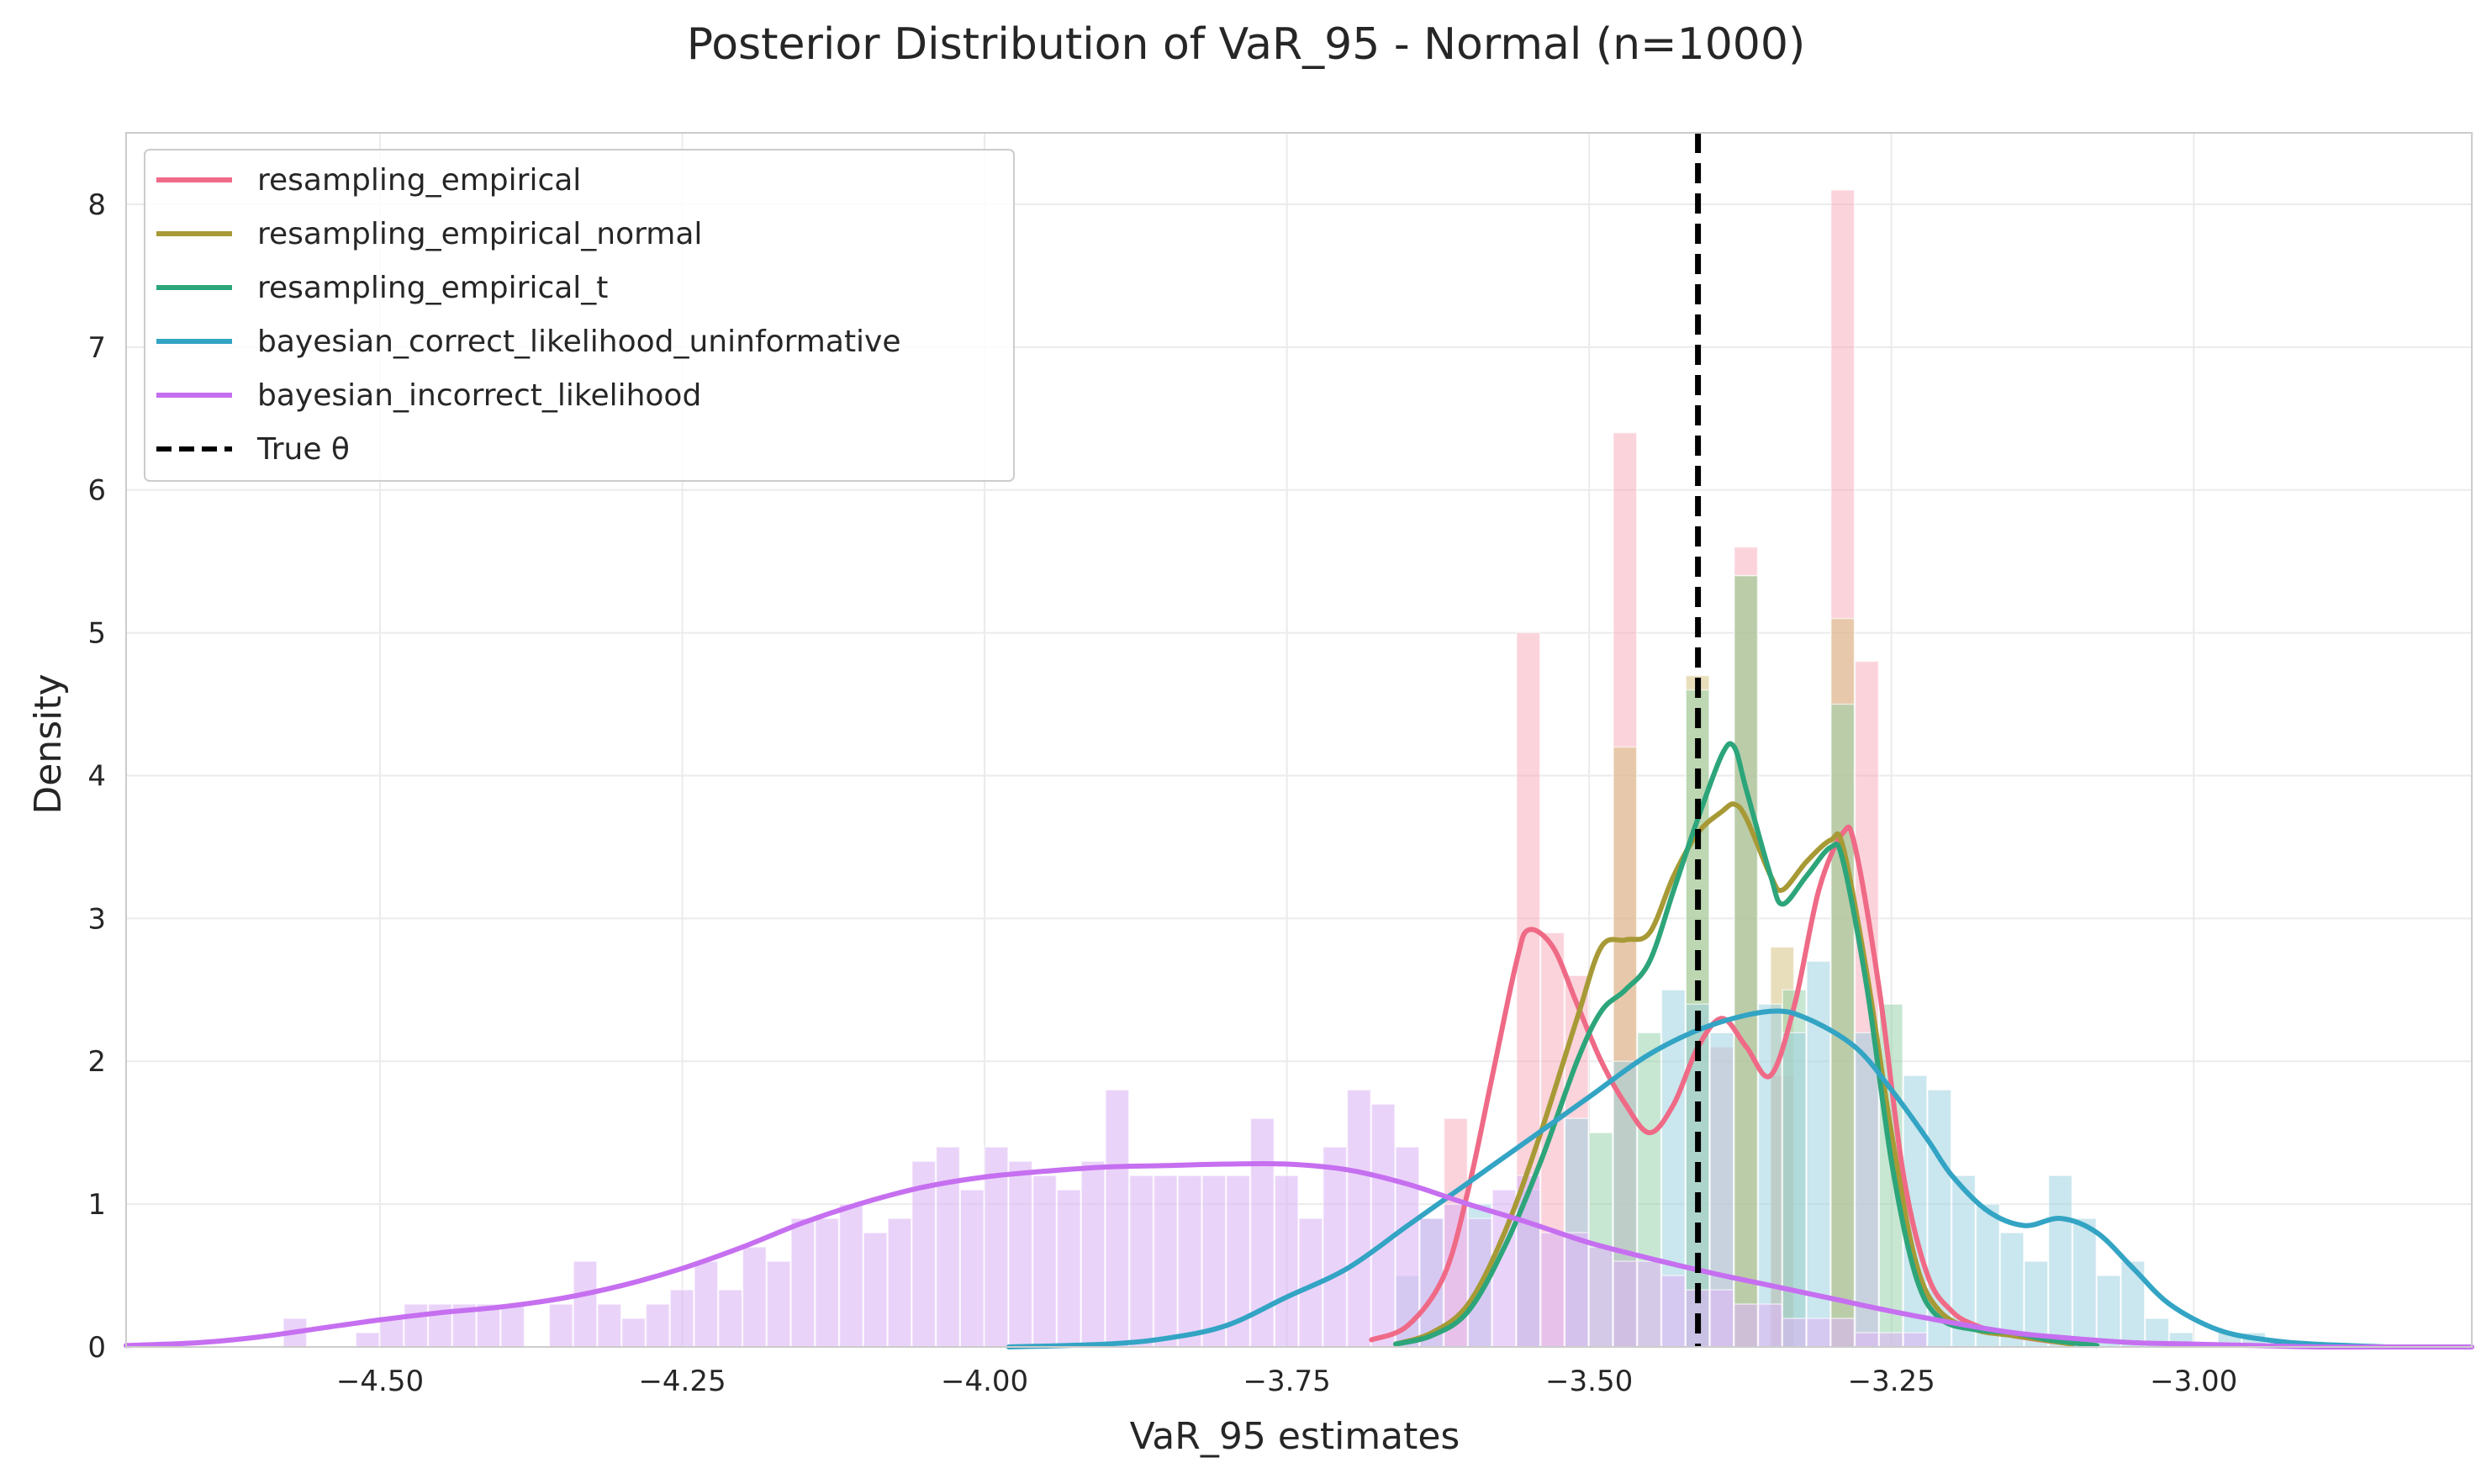  What do you see at coordinates (984, 1381) in the screenshot?
I see `x-tick-label: −4.00` at bounding box center [984, 1381].